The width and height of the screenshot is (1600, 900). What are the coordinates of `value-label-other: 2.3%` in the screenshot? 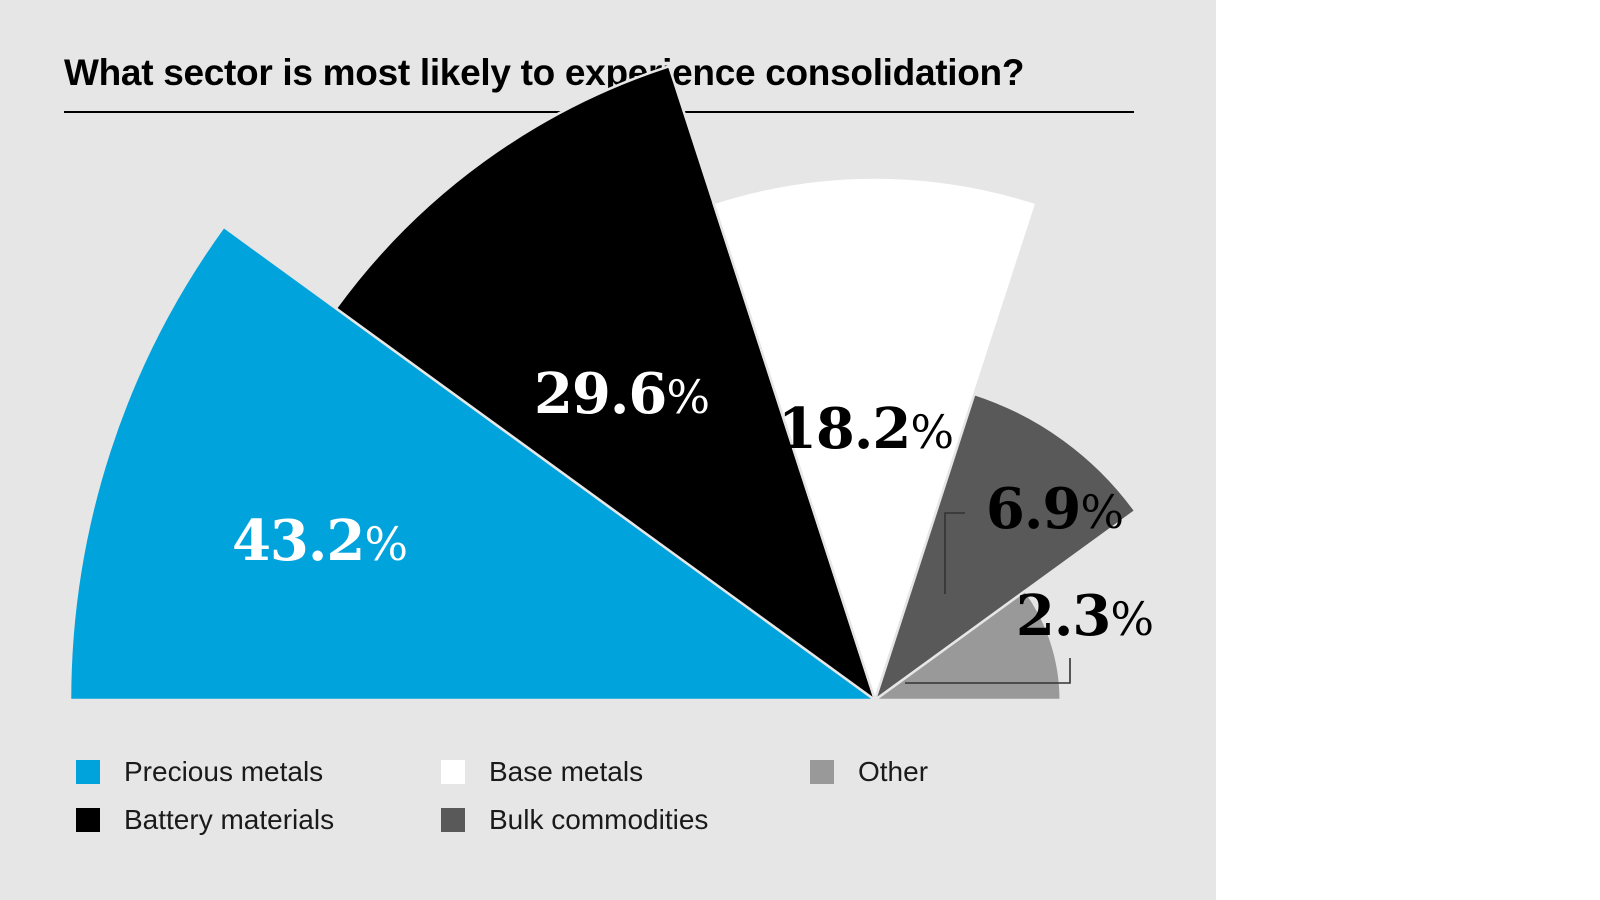 It's located at (1085, 616).